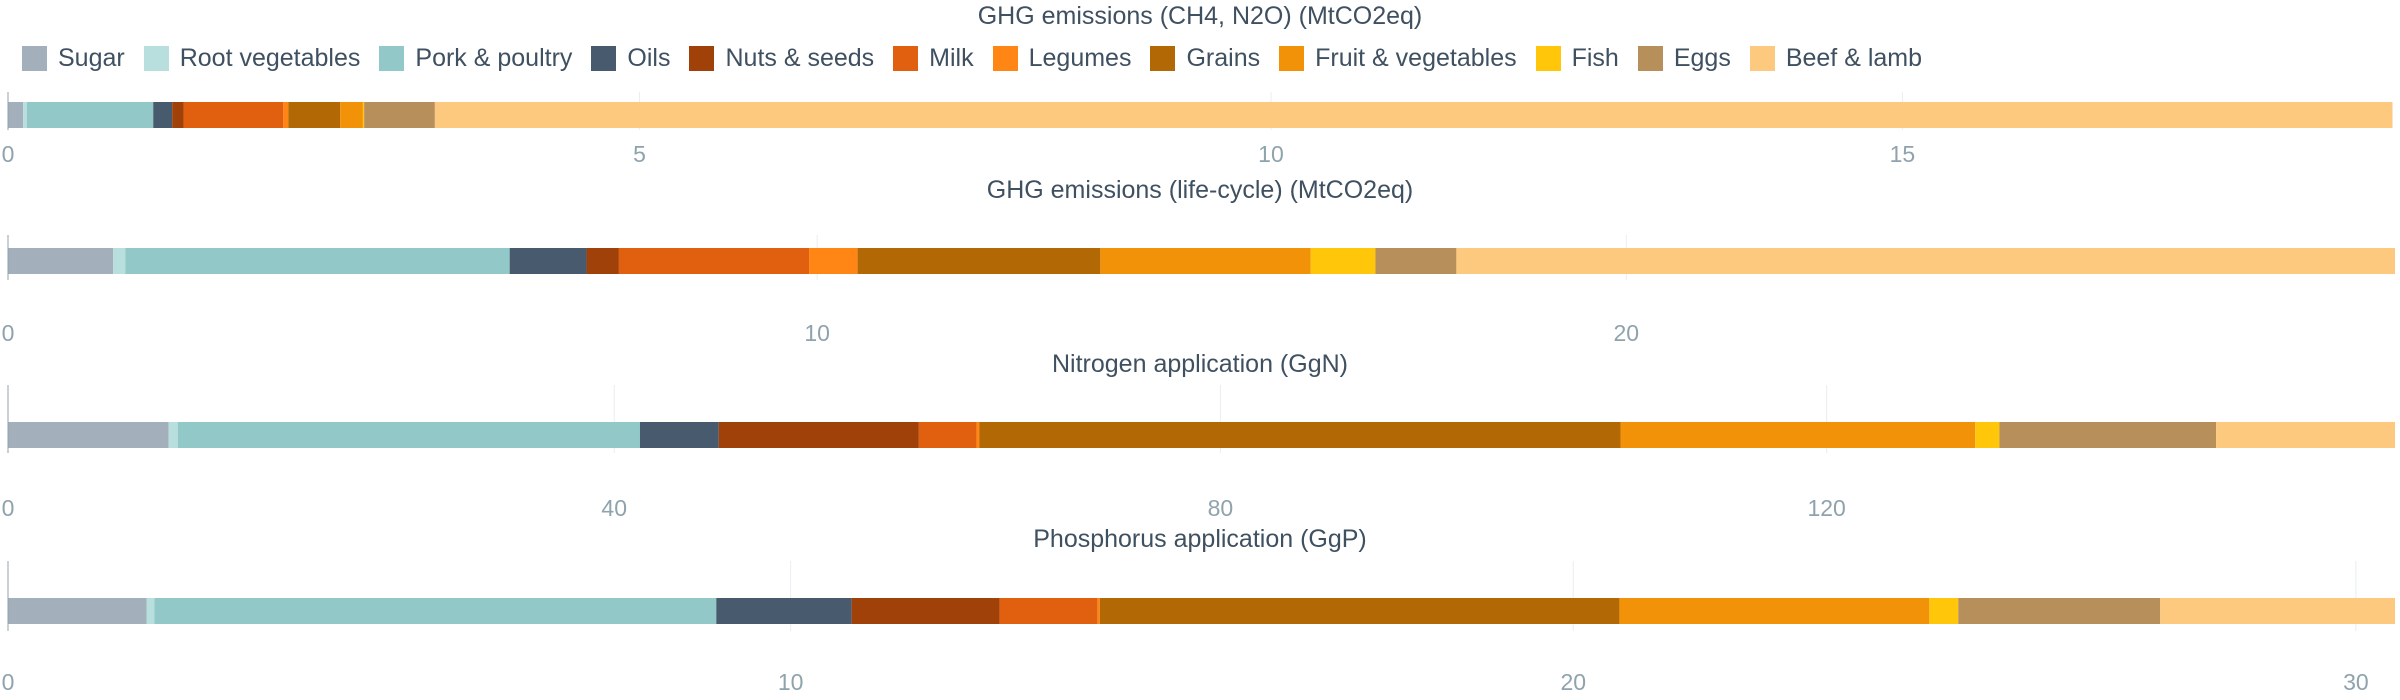 This screenshot has width=2400, height=700. Describe the element at coordinates (270, 57) in the screenshot. I see `legend-label: Root vegetables` at that location.